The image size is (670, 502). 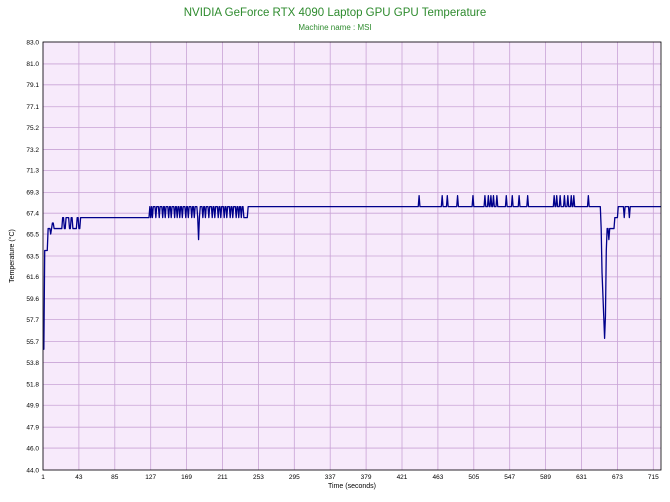 What do you see at coordinates (32, 320) in the screenshot?
I see `y-tick-label: 57.7` at bounding box center [32, 320].